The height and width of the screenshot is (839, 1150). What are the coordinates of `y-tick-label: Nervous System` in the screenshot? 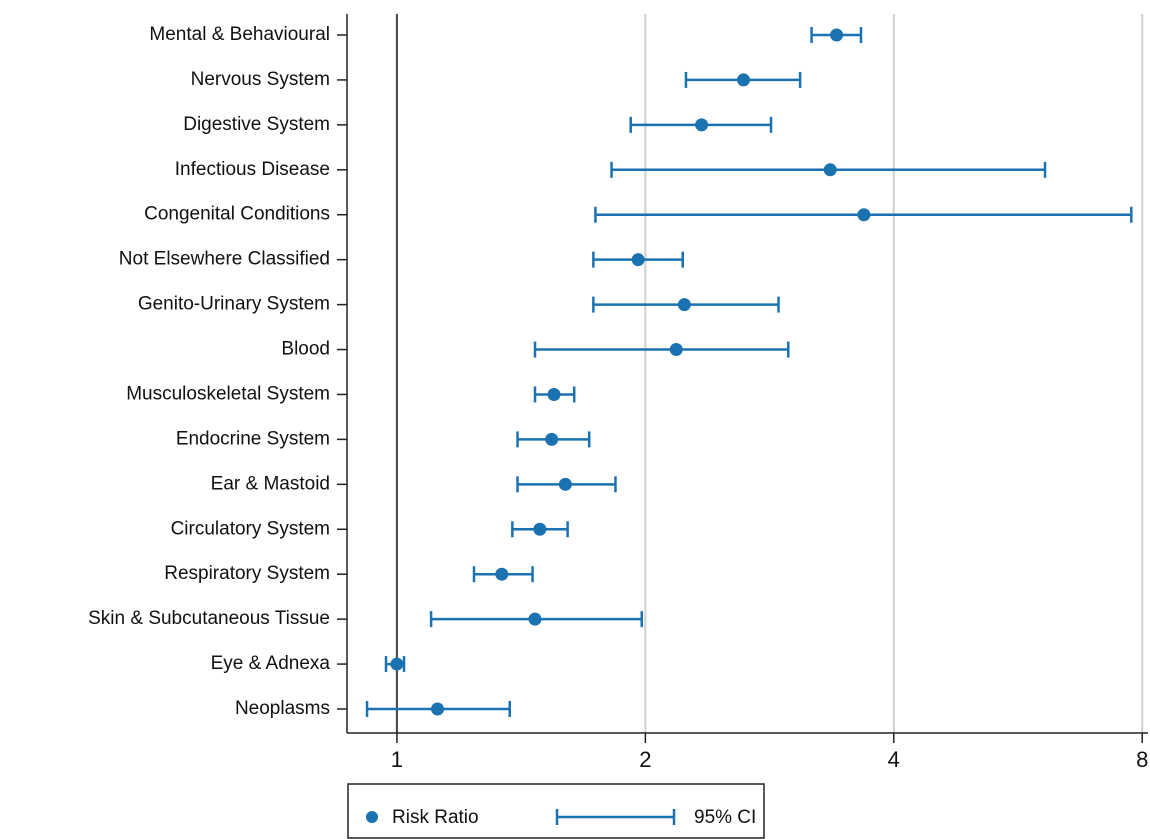 It's located at (260, 79).